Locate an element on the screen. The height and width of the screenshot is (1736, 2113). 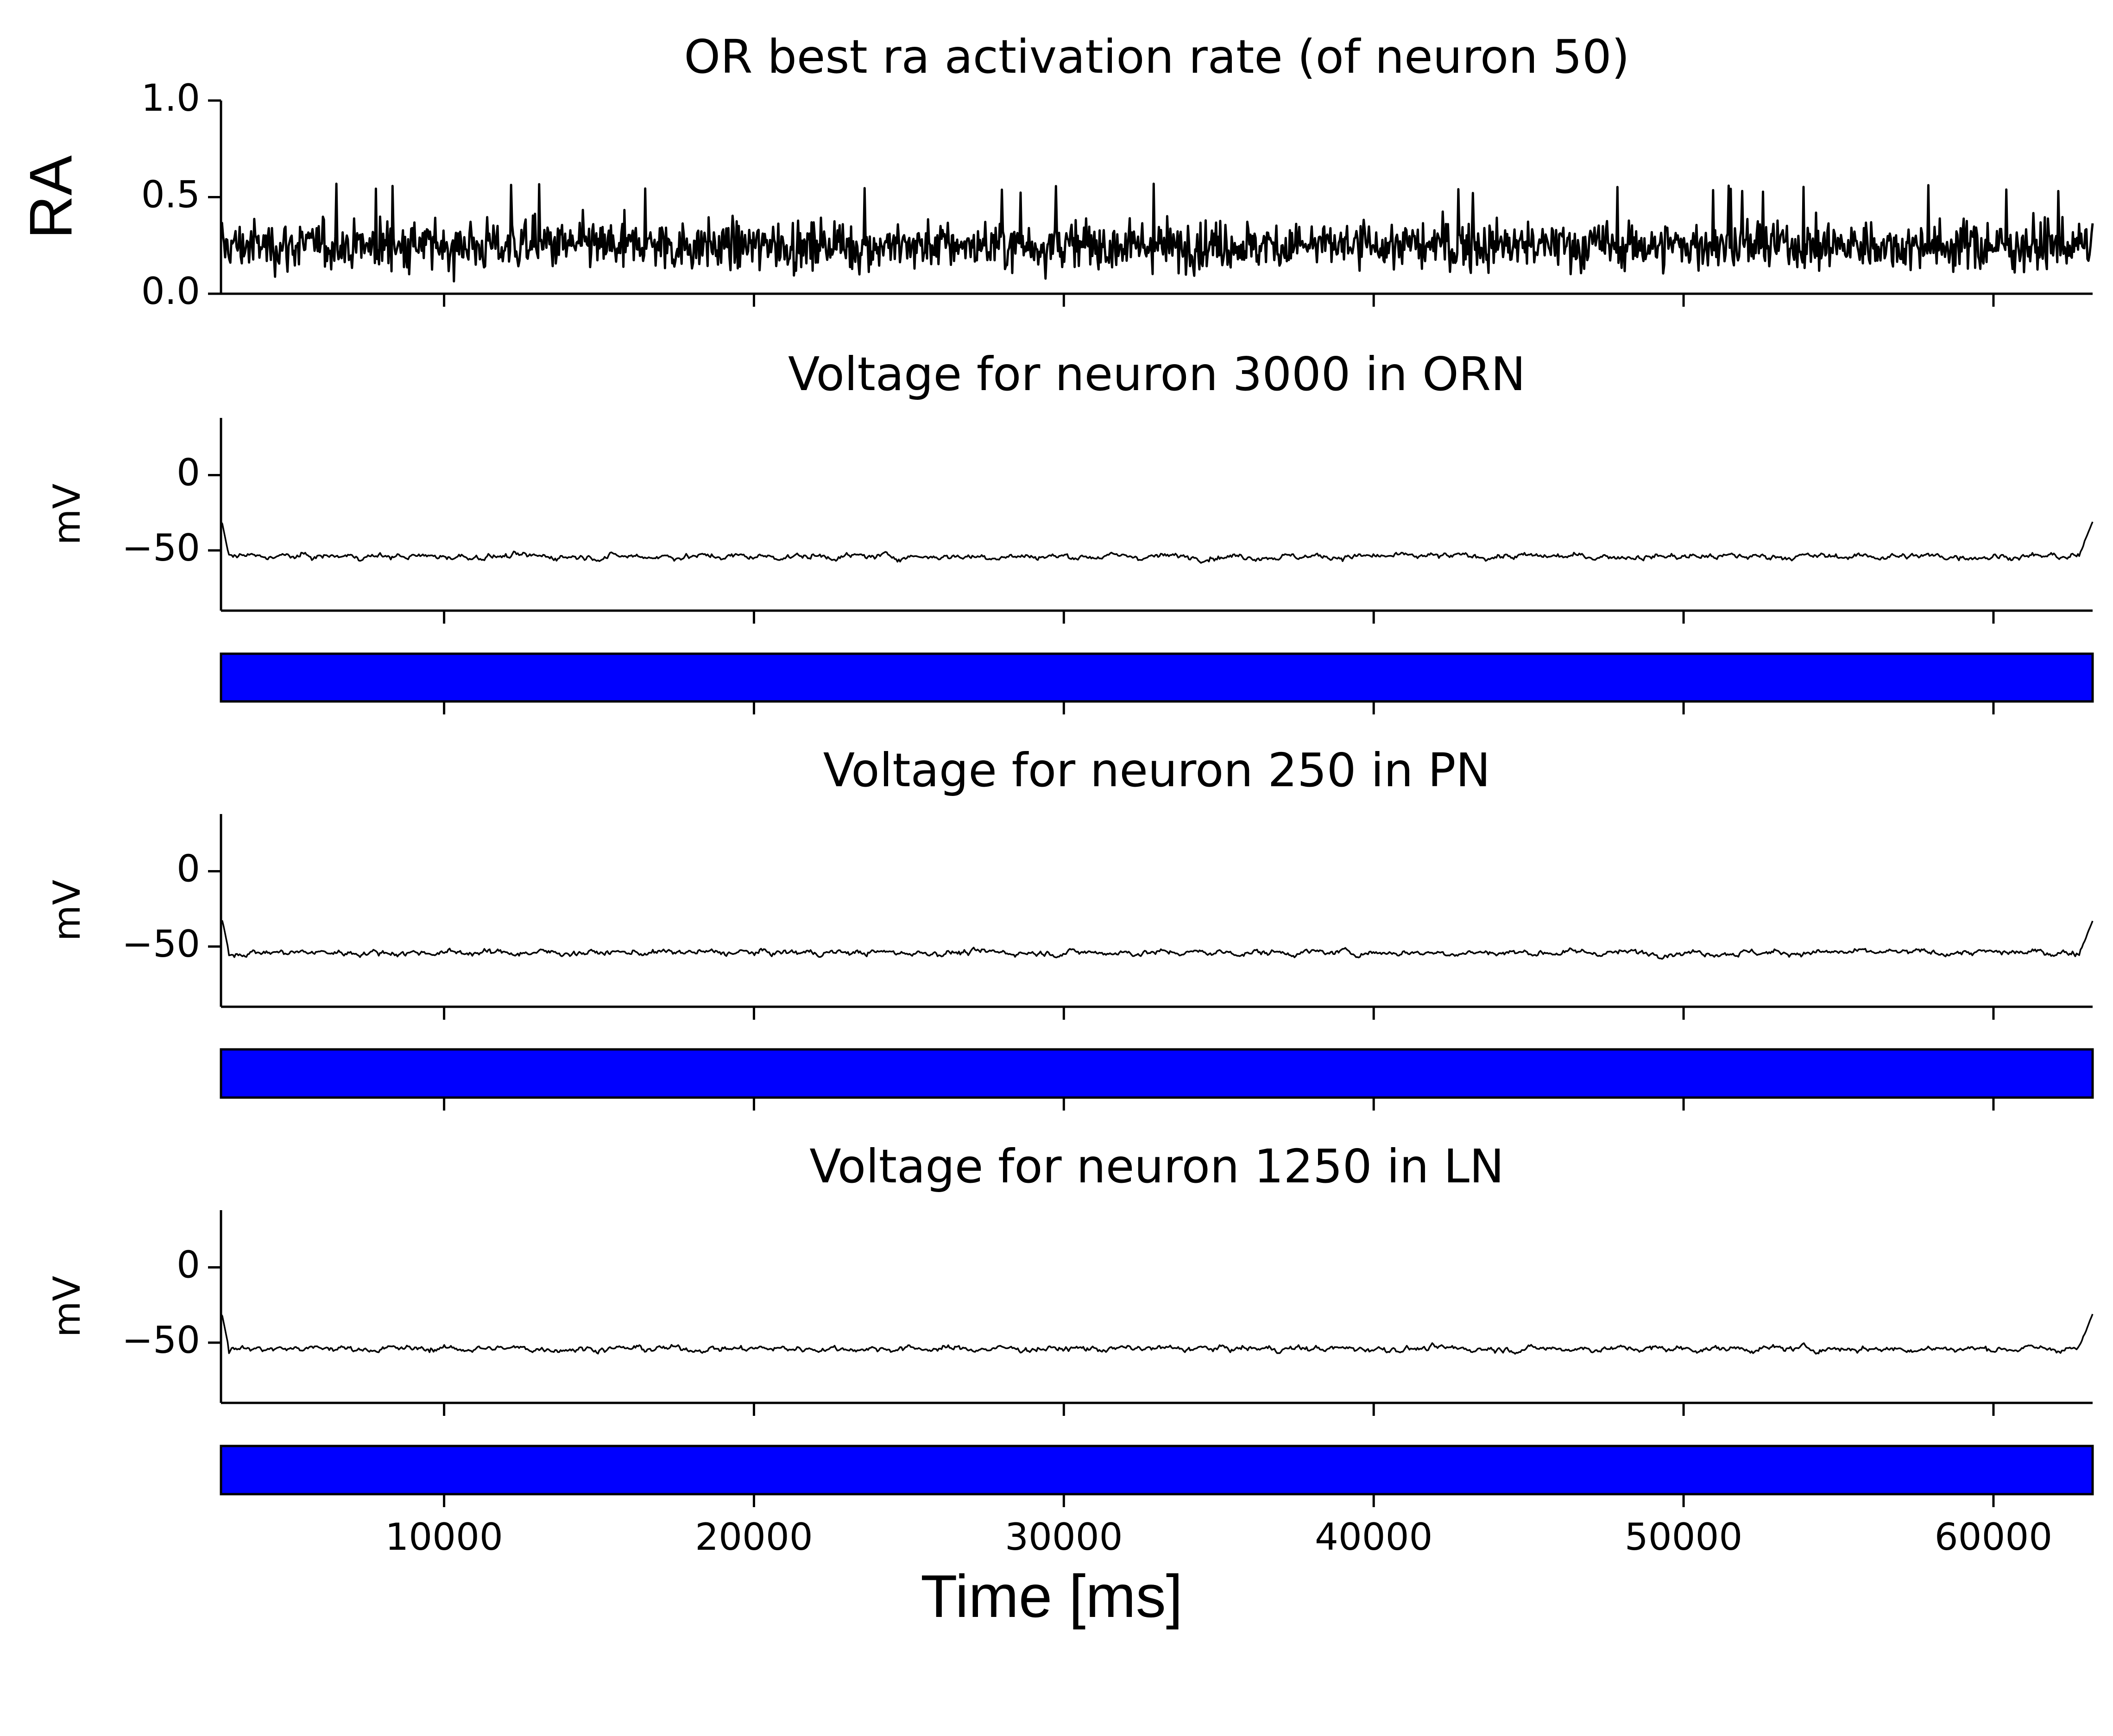
x-tick-label: 60000 is located at coordinates (1994, 1537).